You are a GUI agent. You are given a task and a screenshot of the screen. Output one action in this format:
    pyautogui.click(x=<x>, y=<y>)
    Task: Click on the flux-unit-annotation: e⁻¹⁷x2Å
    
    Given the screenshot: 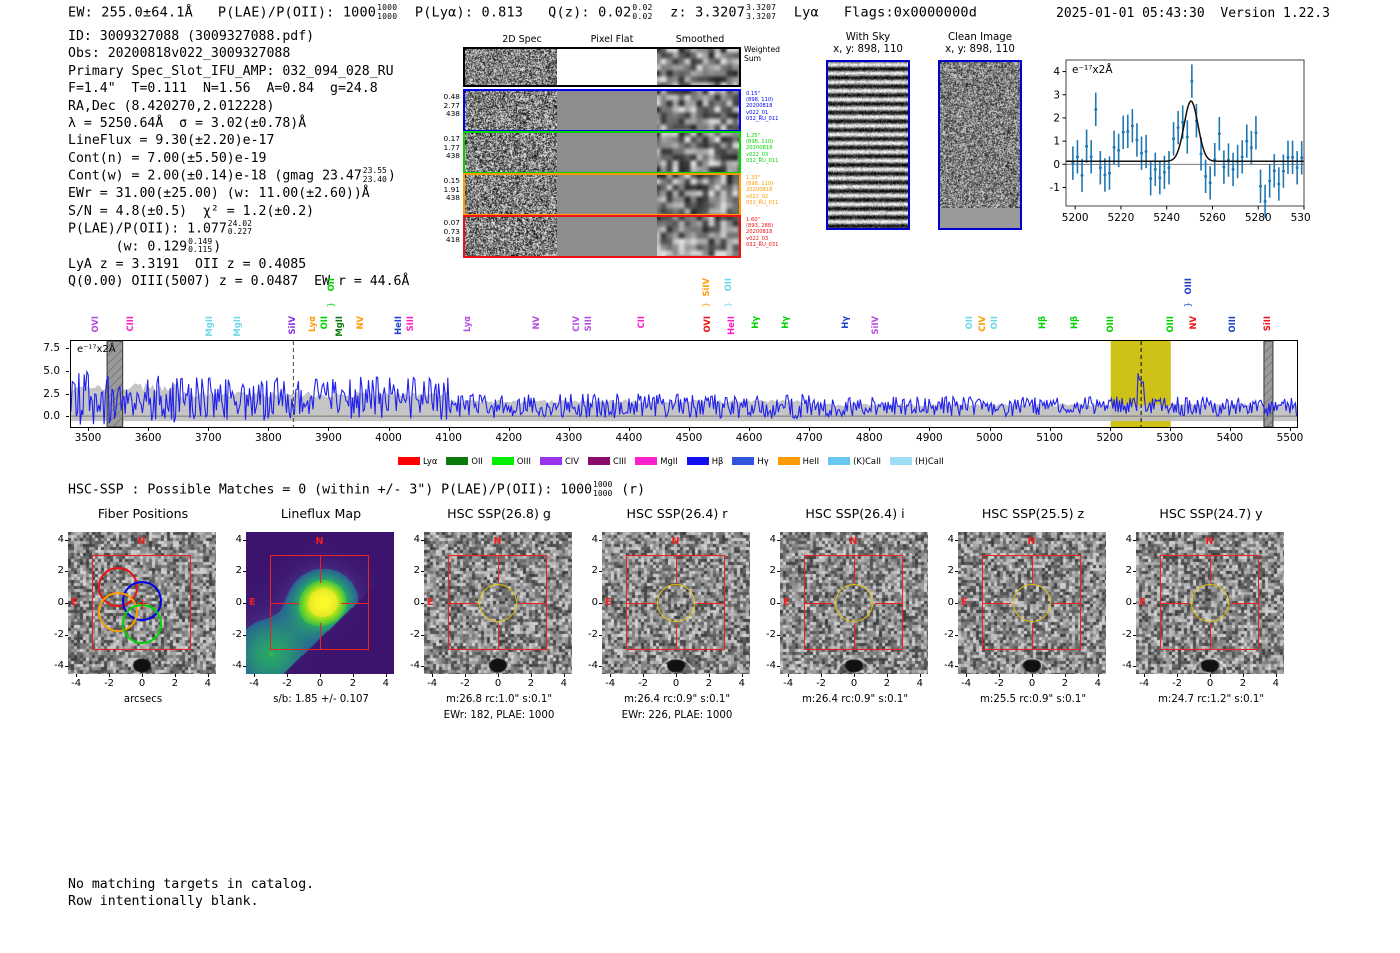 What is the action you would take?
    pyautogui.click(x=1092, y=69)
    